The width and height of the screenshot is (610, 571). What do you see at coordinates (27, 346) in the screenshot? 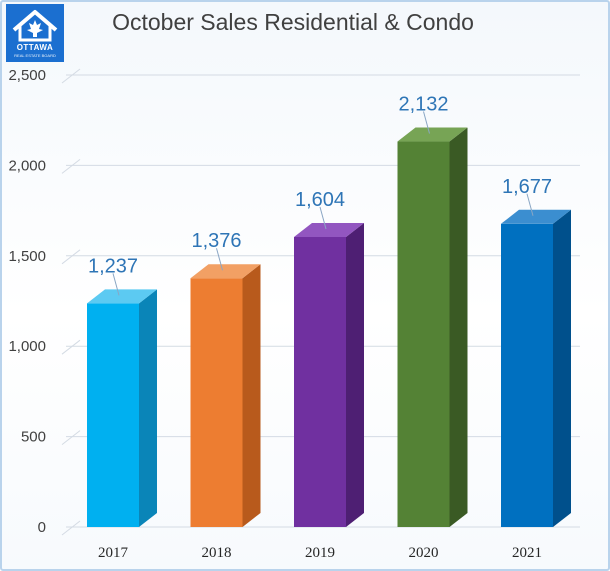
I see `y-tick-label: 1,000` at bounding box center [27, 346].